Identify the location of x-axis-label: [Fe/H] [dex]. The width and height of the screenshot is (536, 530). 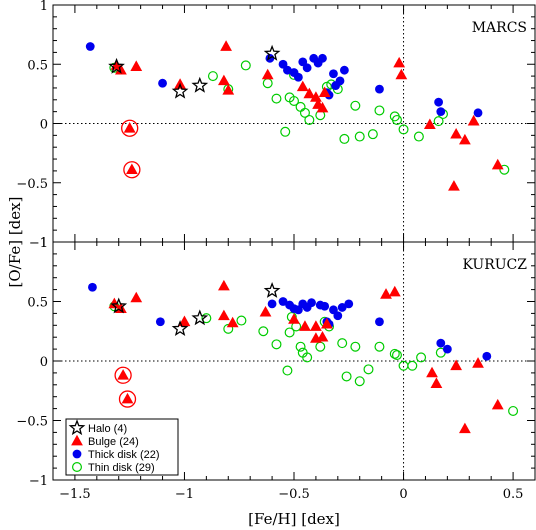
(294, 519).